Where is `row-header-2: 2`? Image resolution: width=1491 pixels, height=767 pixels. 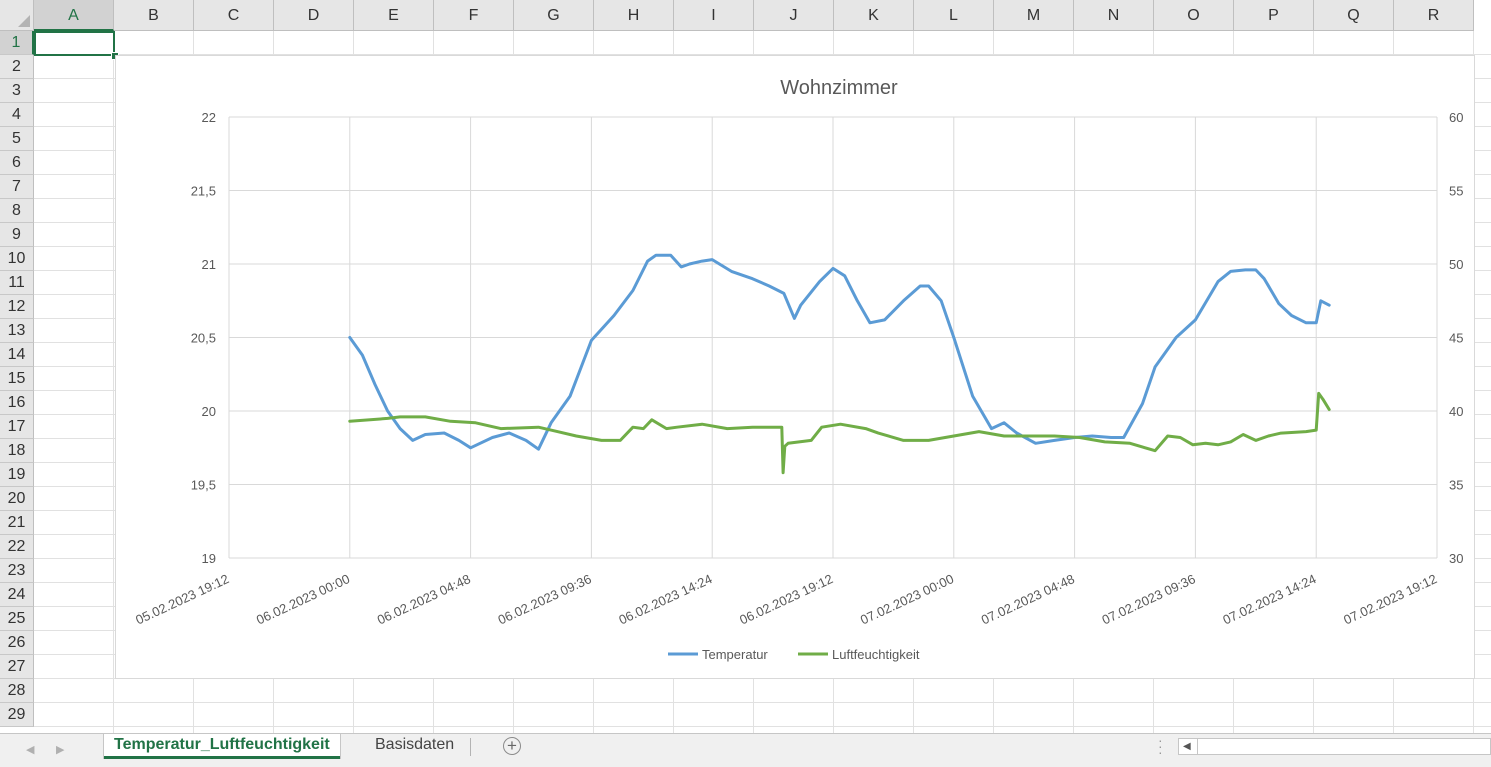 row-header-2: 2 is located at coordinates (17, 67).